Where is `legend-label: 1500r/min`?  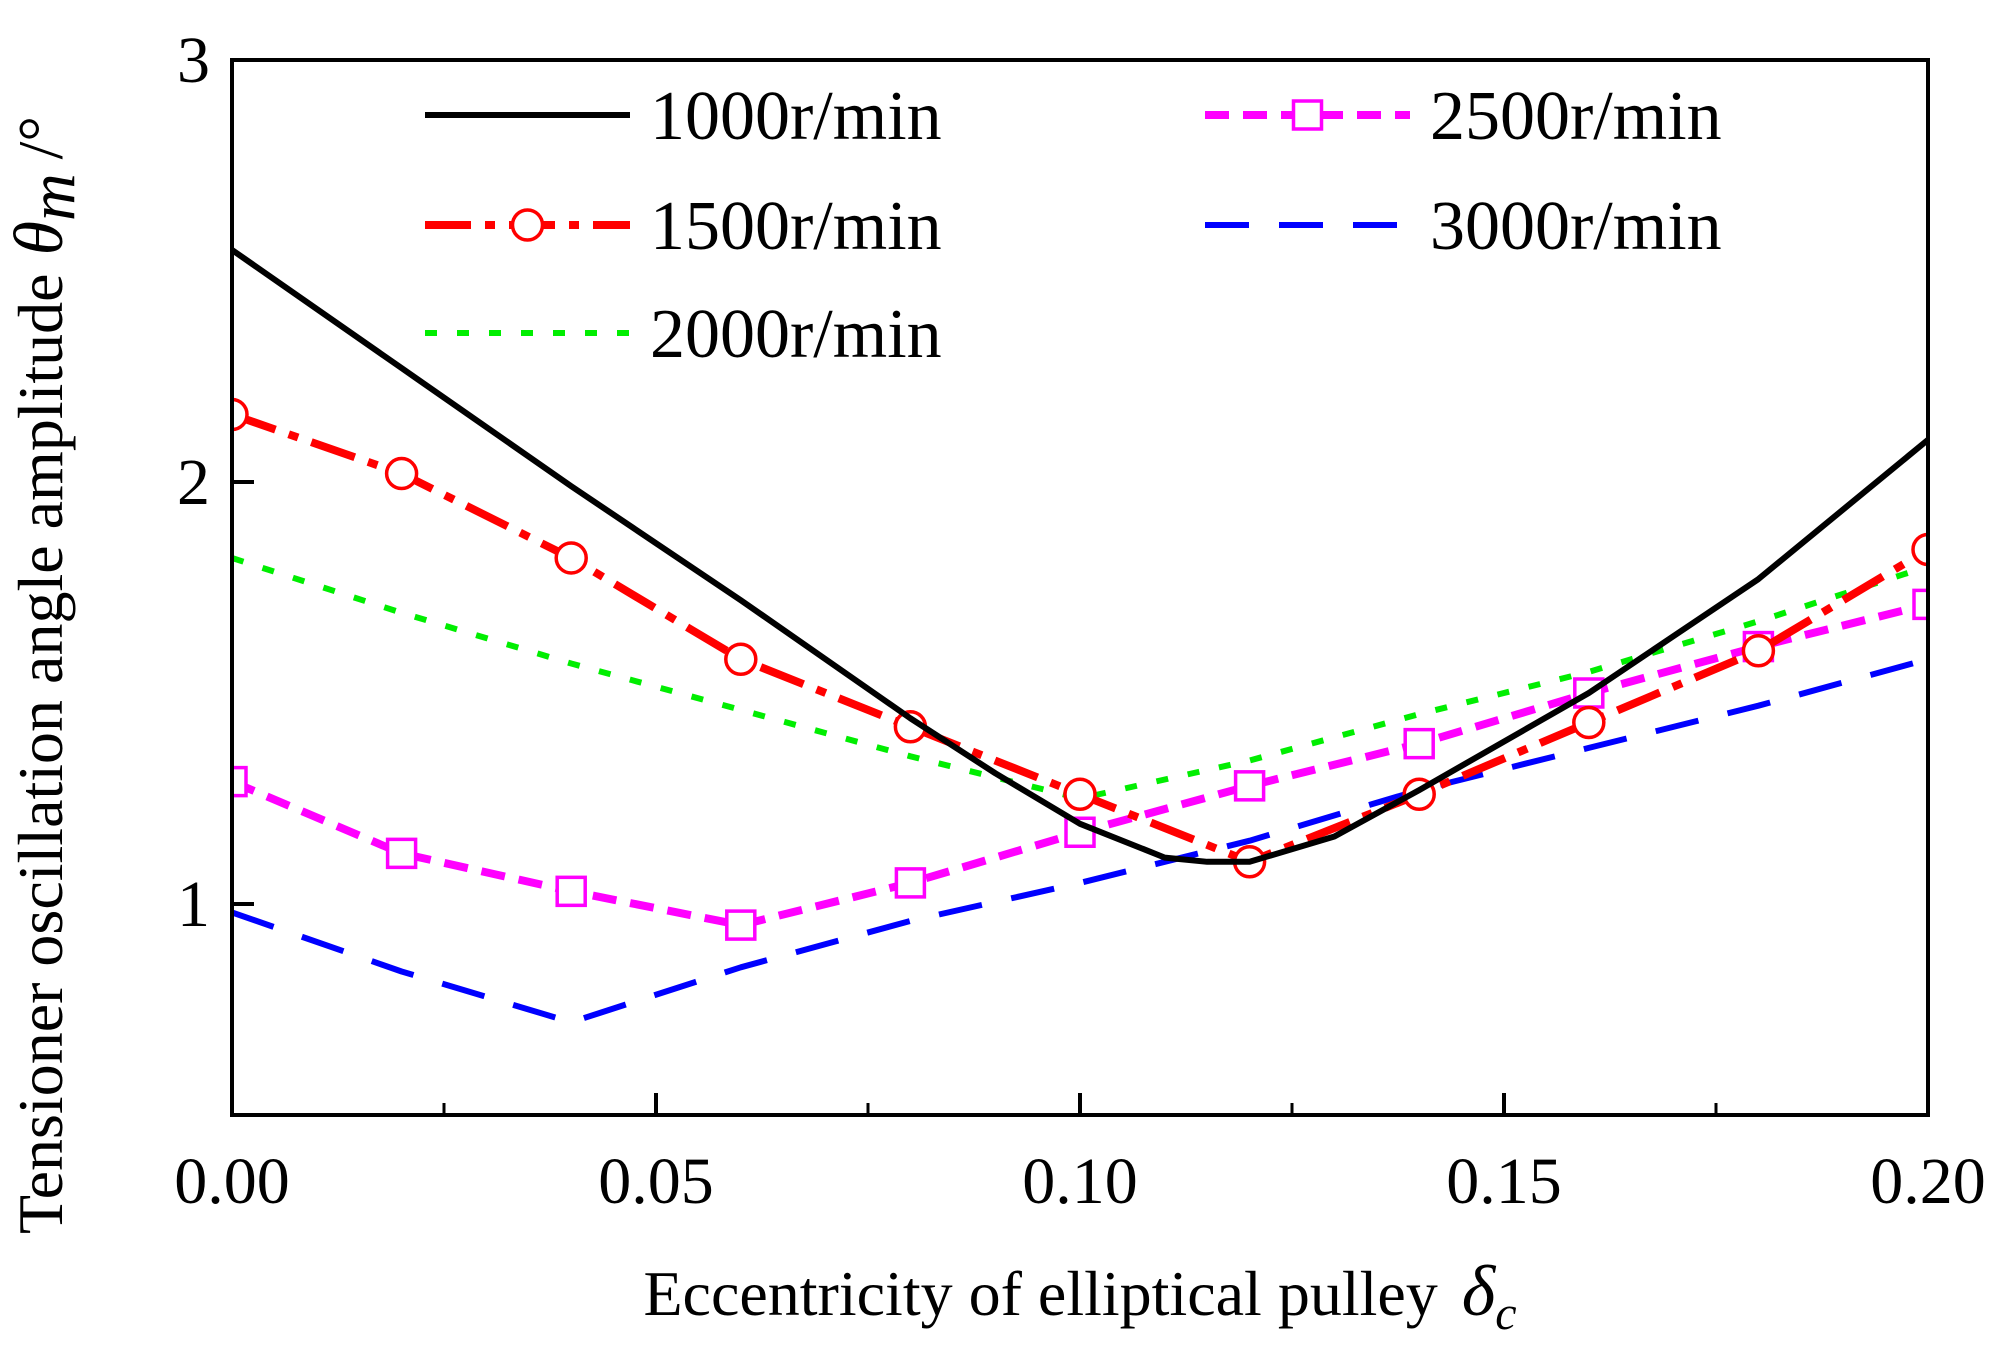
legend-label: 1500r/min is located at coordinates (796, 226).